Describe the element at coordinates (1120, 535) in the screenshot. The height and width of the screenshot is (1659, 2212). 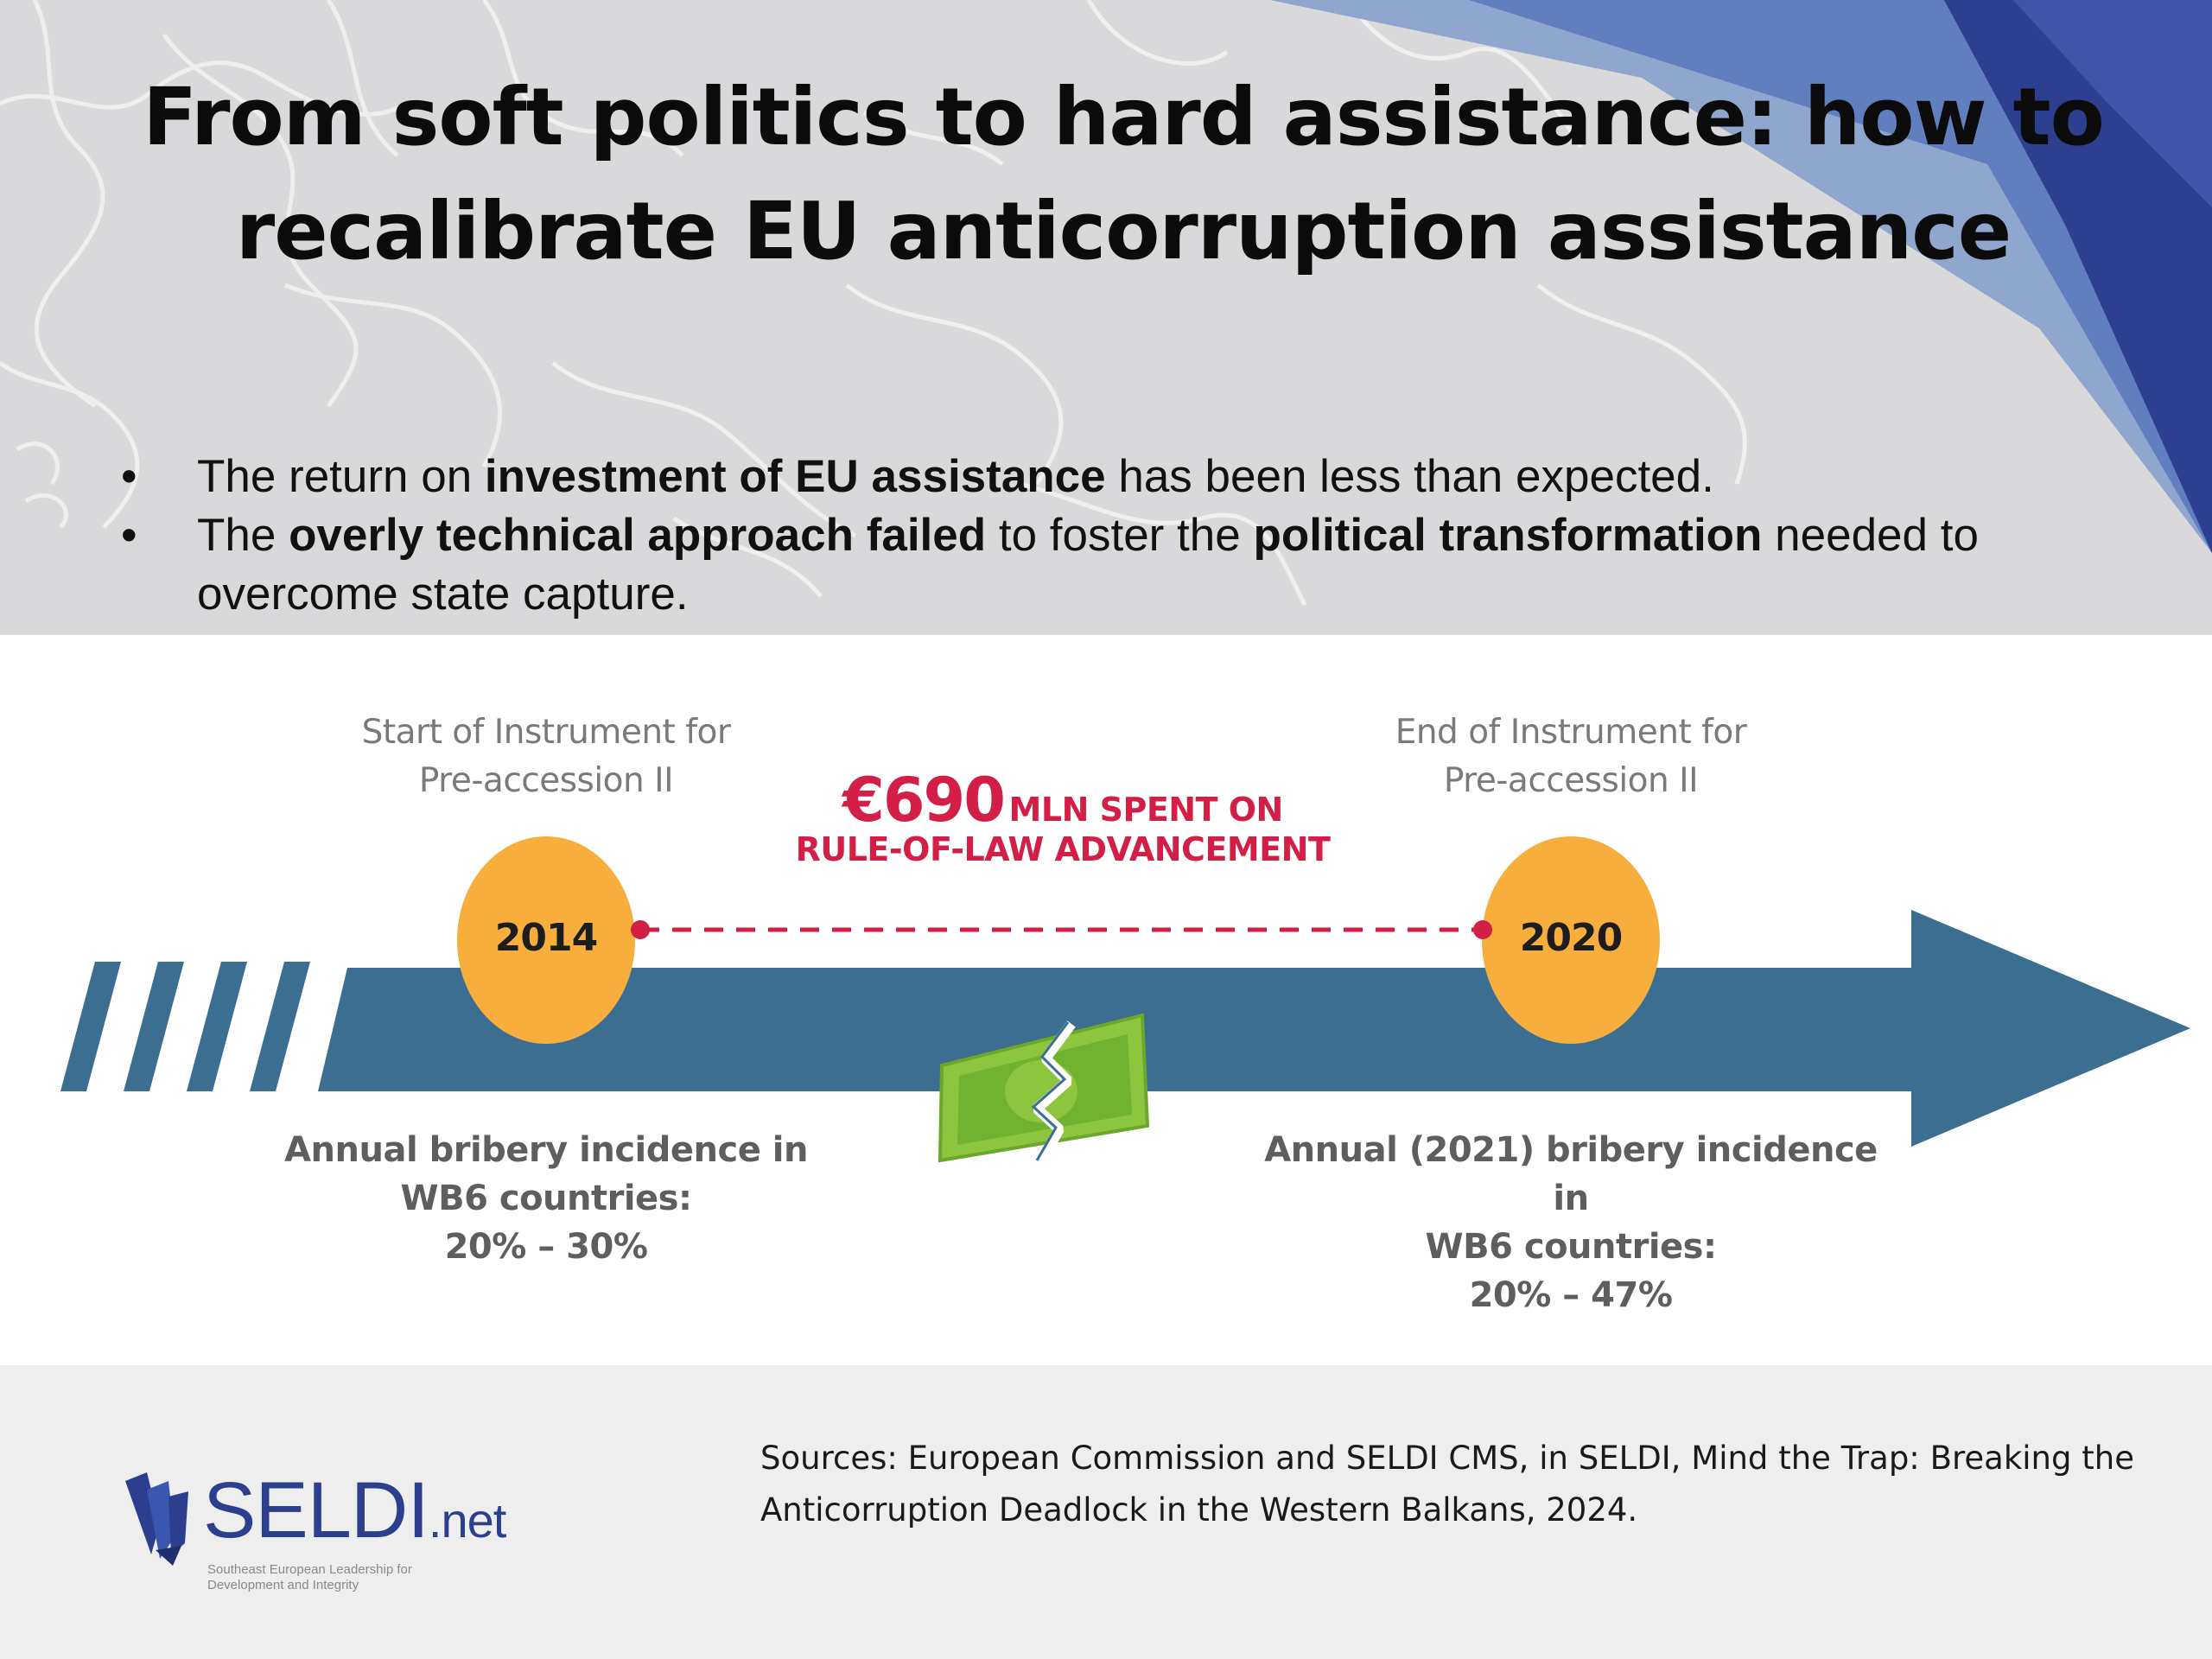
I see `bullet-text: to foster the` at that location.